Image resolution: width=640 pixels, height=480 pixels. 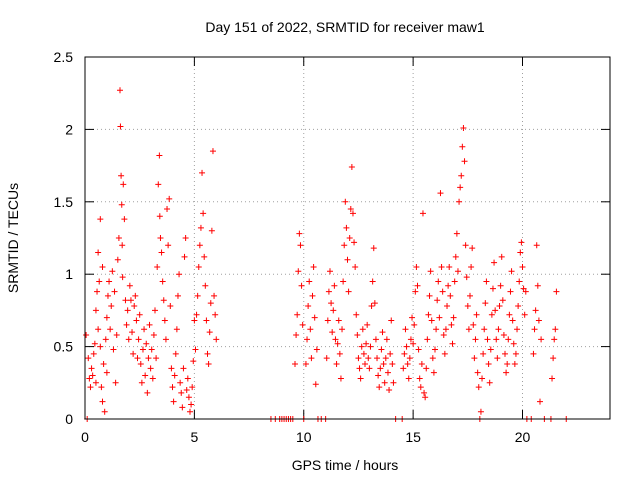 I want to click on x-tick-label: 10, so click(x=304, y=437).